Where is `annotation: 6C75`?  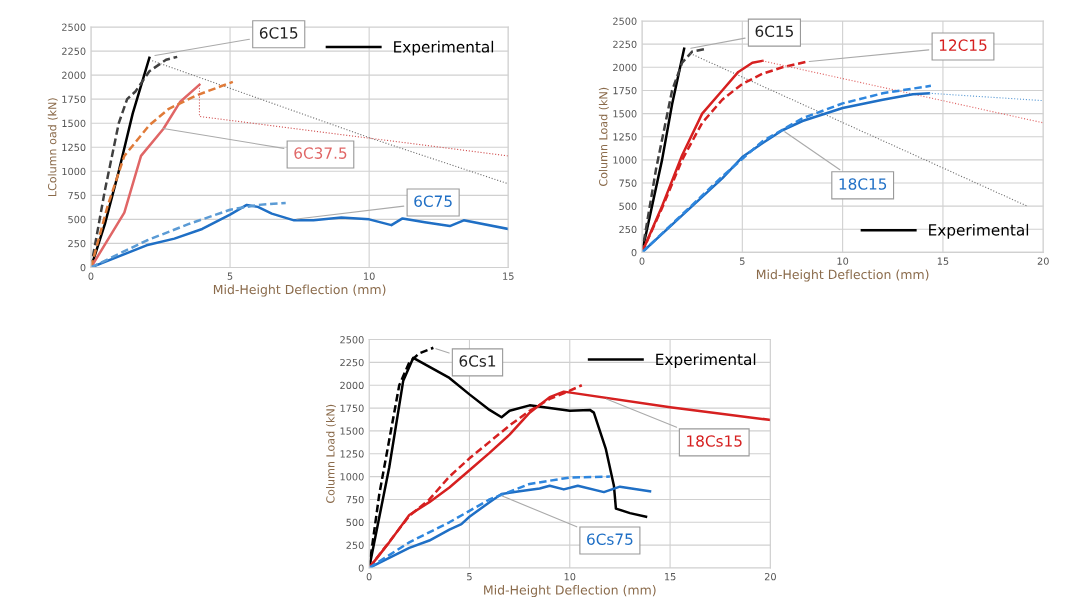
annotation: 6C75 is located at coordinates (433, 201).